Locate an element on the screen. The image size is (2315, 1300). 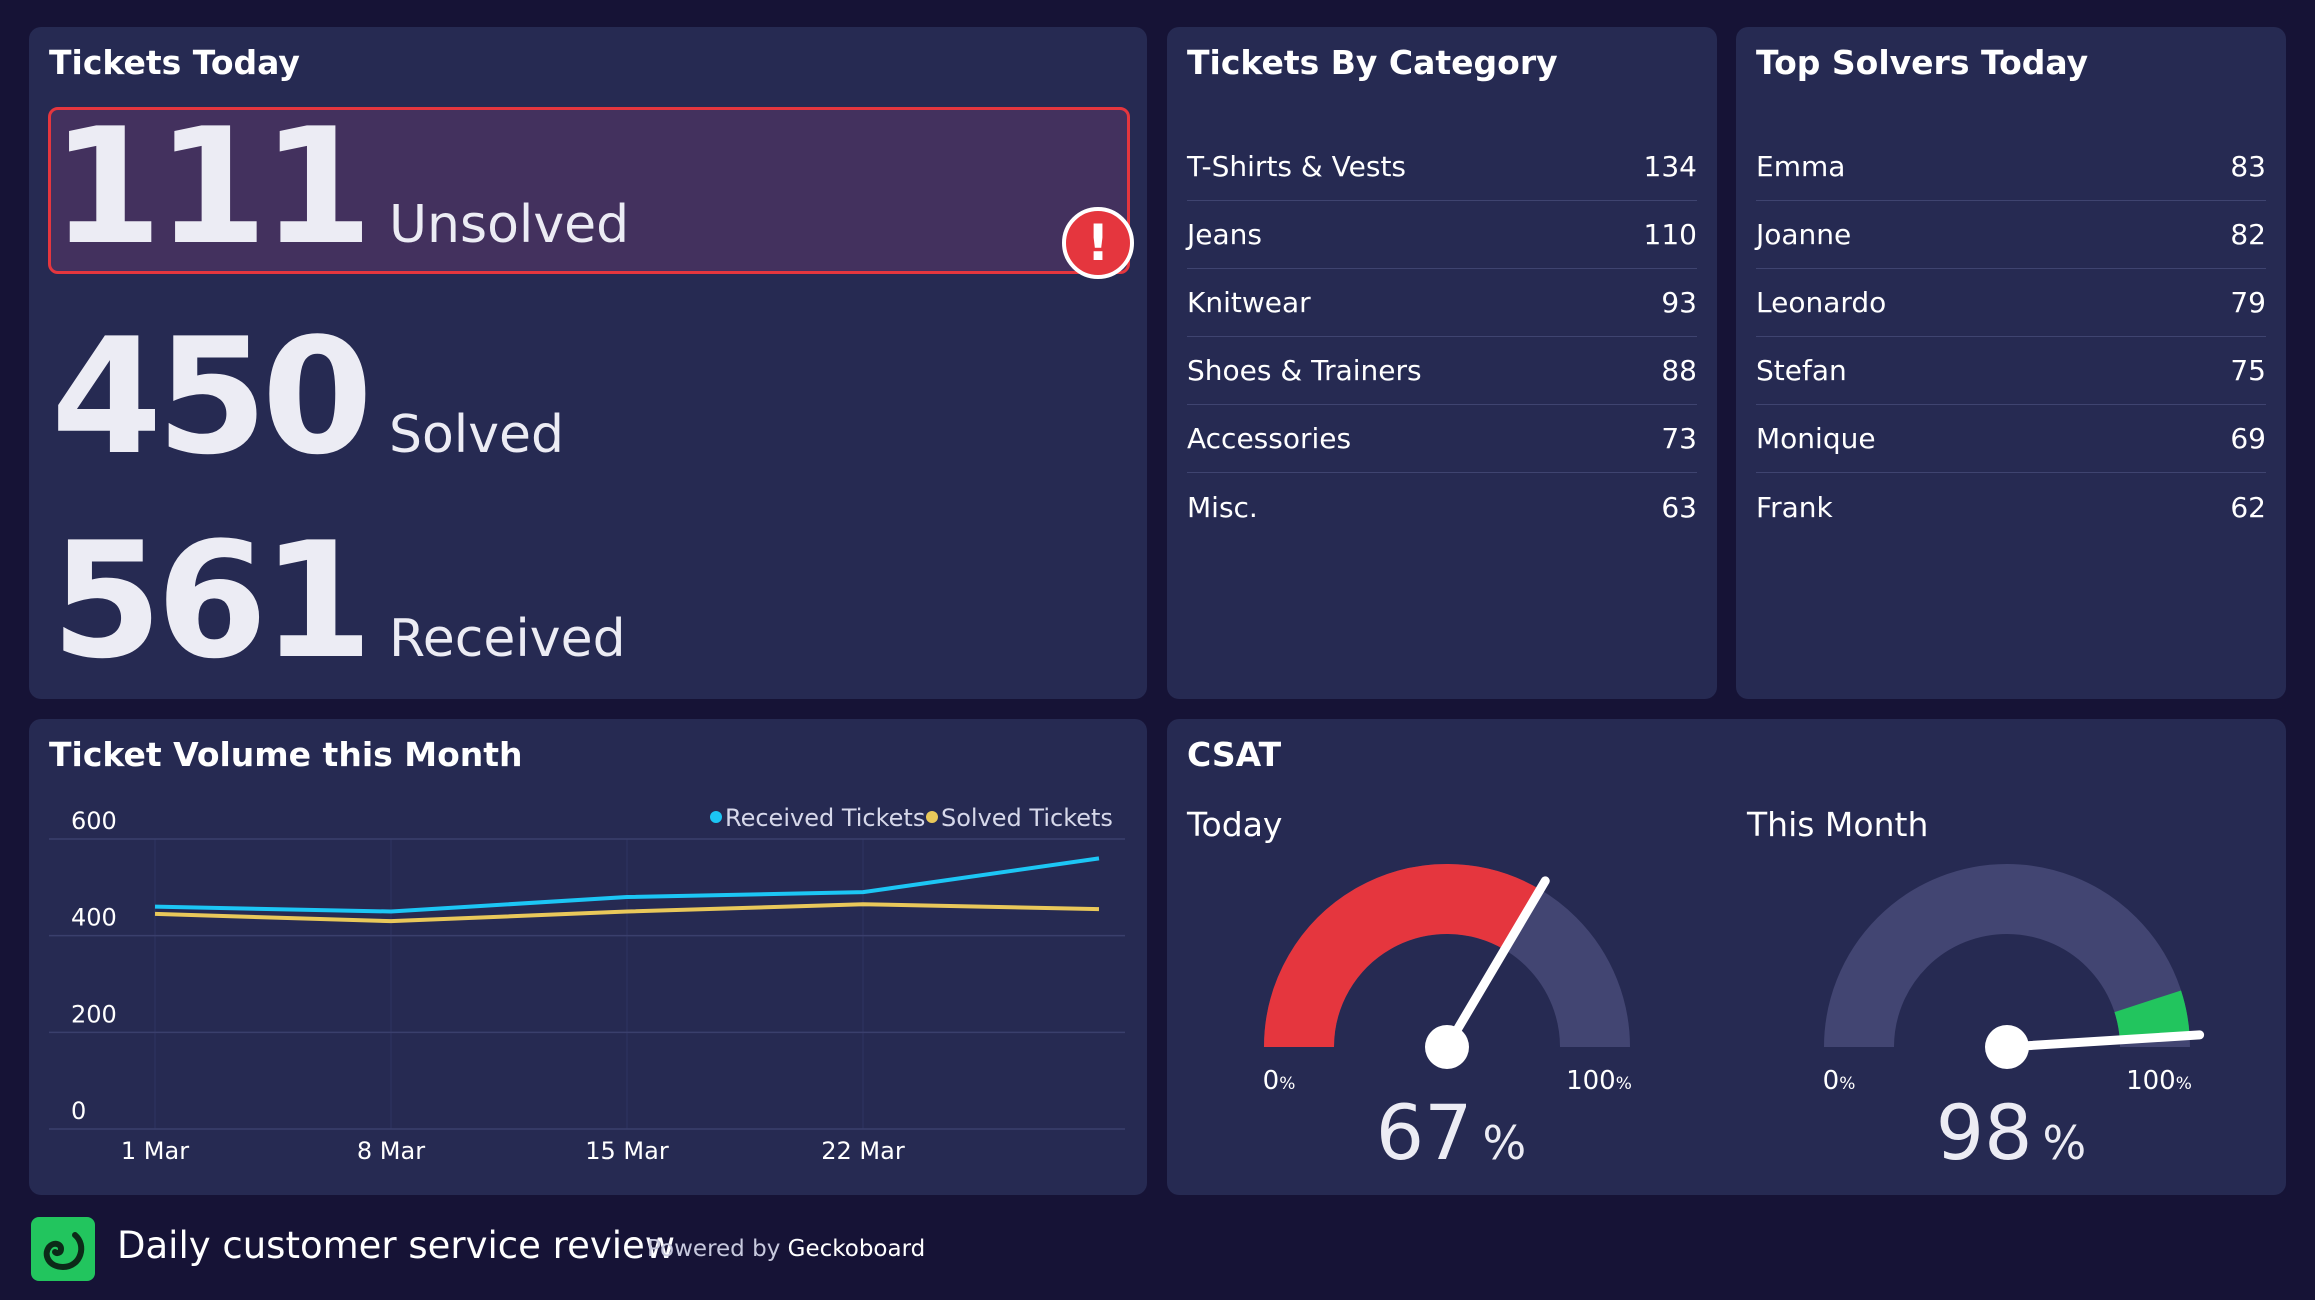
x-tick-label: 22 Mar is located at coordinates (863, 1151).